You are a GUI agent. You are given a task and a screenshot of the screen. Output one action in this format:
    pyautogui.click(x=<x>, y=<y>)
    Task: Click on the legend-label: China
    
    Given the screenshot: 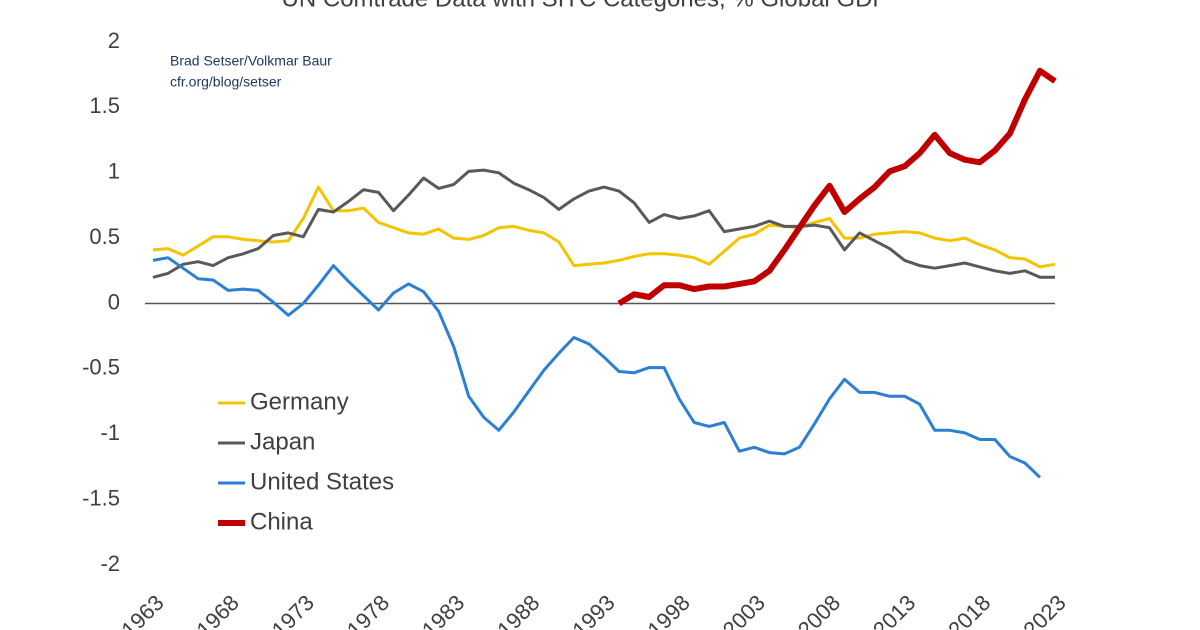 What is the action you would take?
    pyautogui.click(x=281, y=521)
    